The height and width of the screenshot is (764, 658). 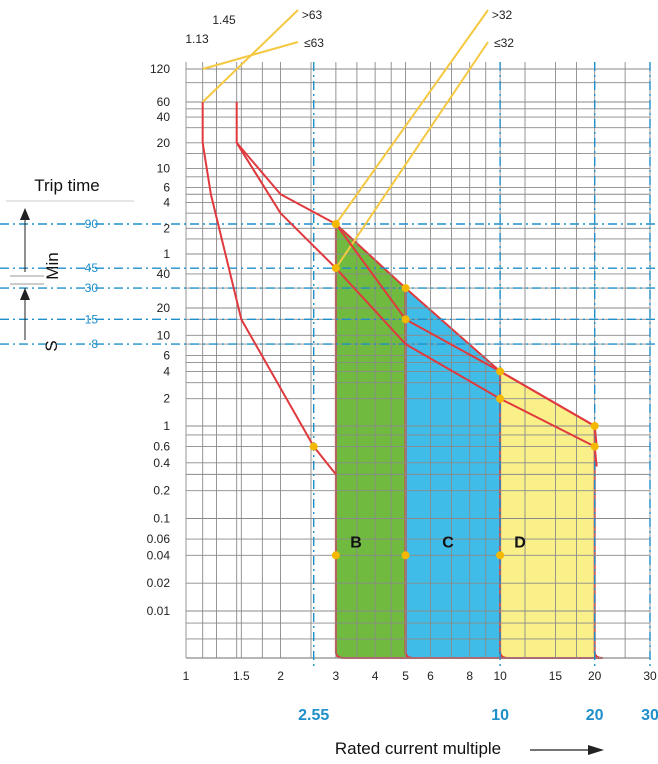 I want to click on x-tick-label: 20, so click(x=595, y=676).